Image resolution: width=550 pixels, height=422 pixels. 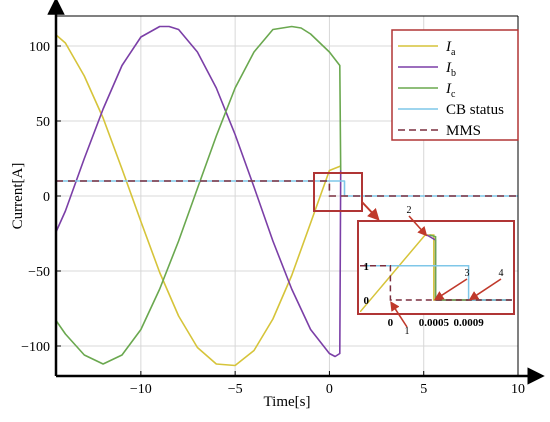 I want to click on zoom-region-box, so click(x=338, y=192).